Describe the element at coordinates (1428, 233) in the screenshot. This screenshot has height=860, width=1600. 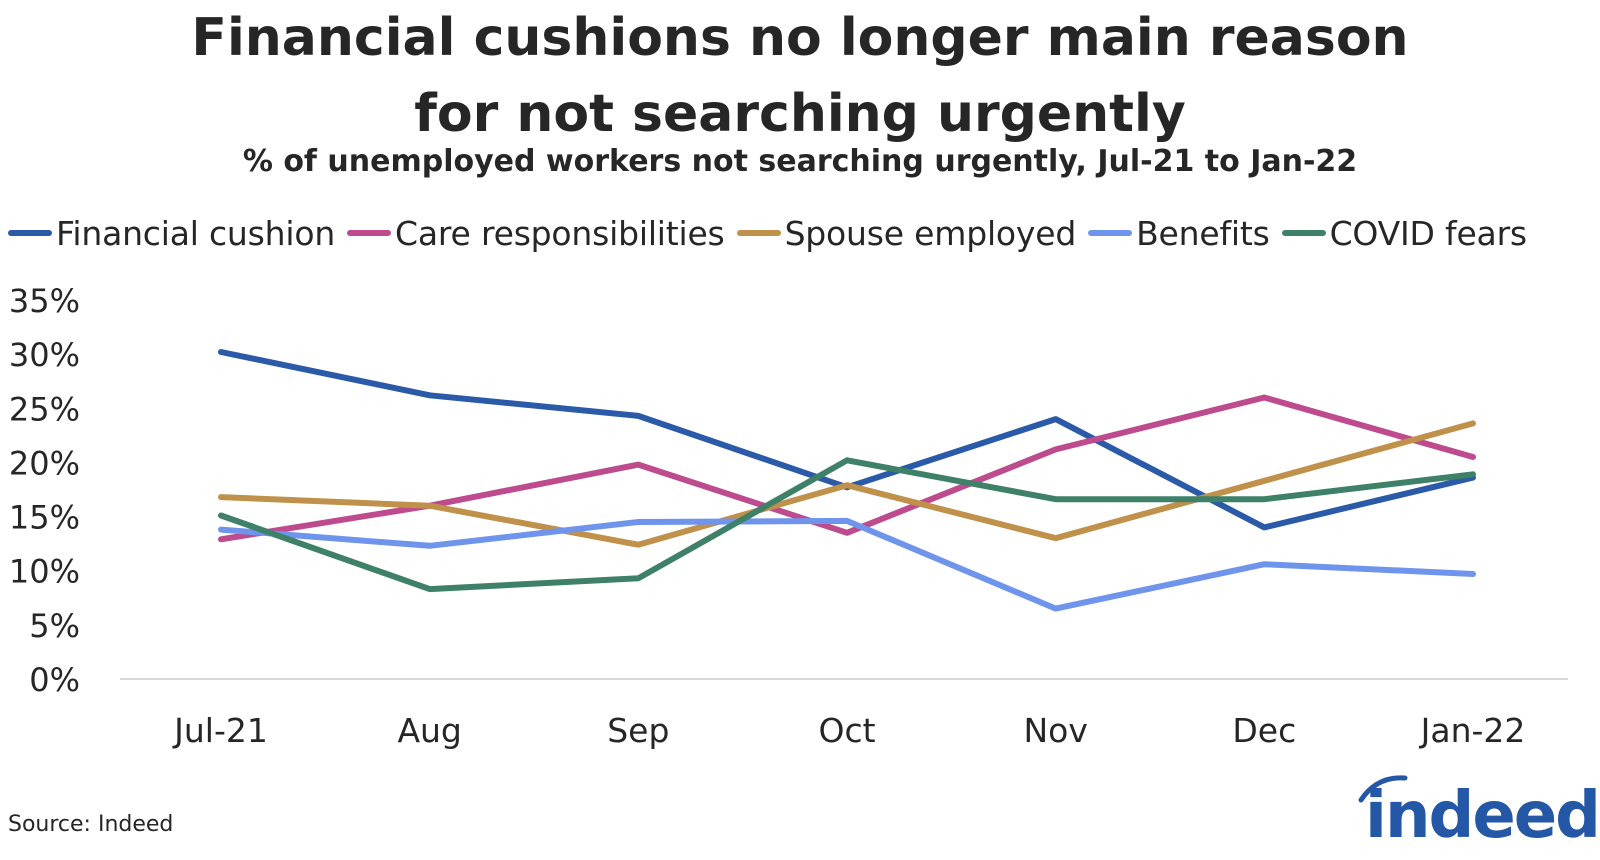
I see `legend-label: COVID fears` at that location.